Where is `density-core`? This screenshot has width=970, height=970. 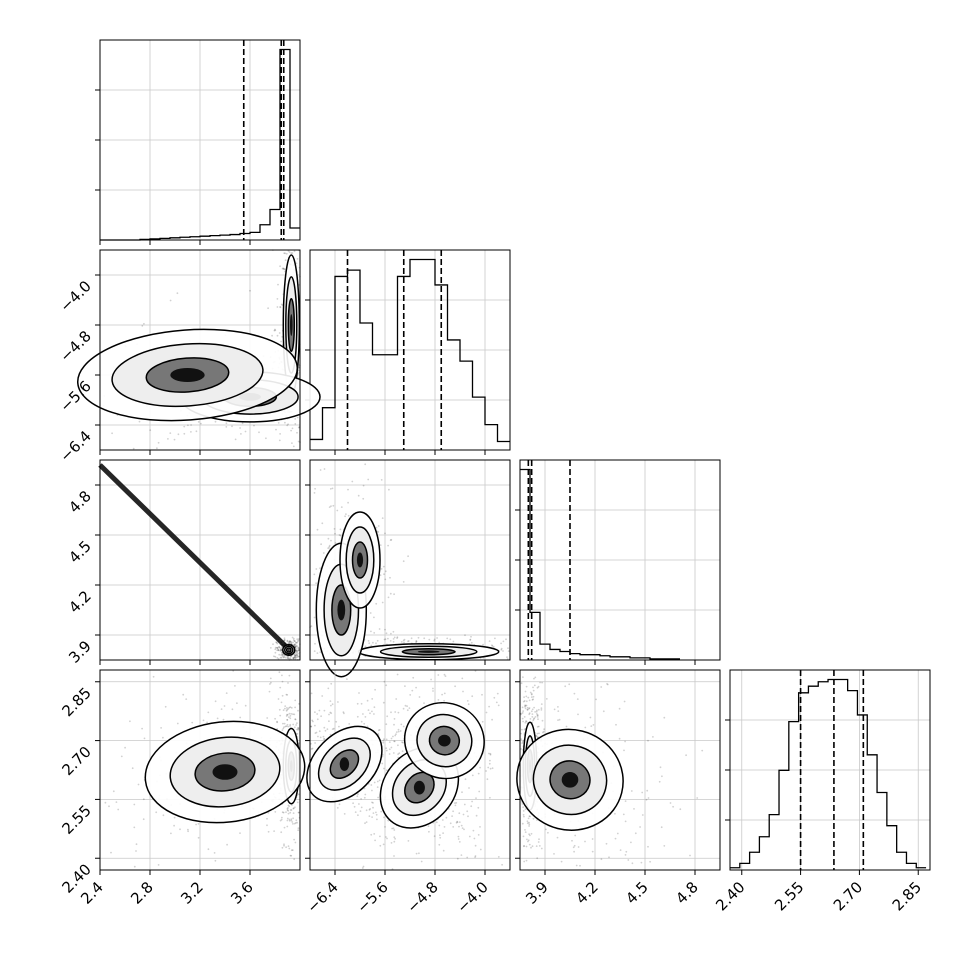
density-core is located at coordinates (341, 610).